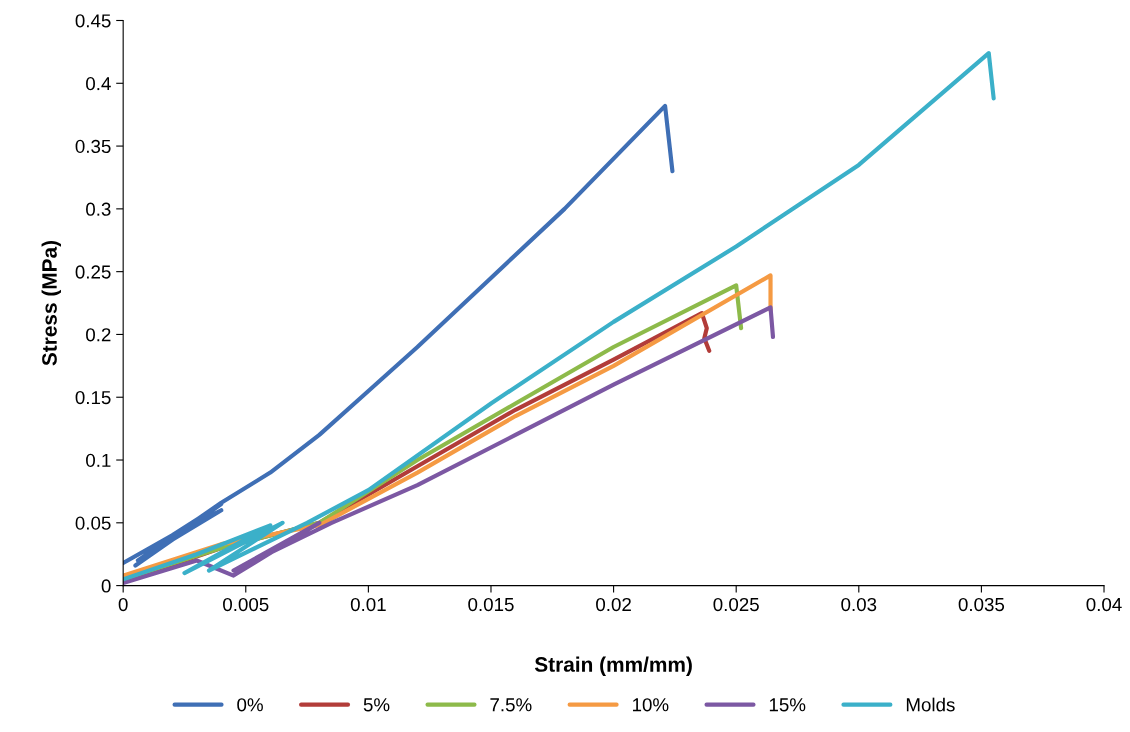  Describe the element at coordinates (787, 705) in the screenshot. I see `legend-label: 15%` at that location.